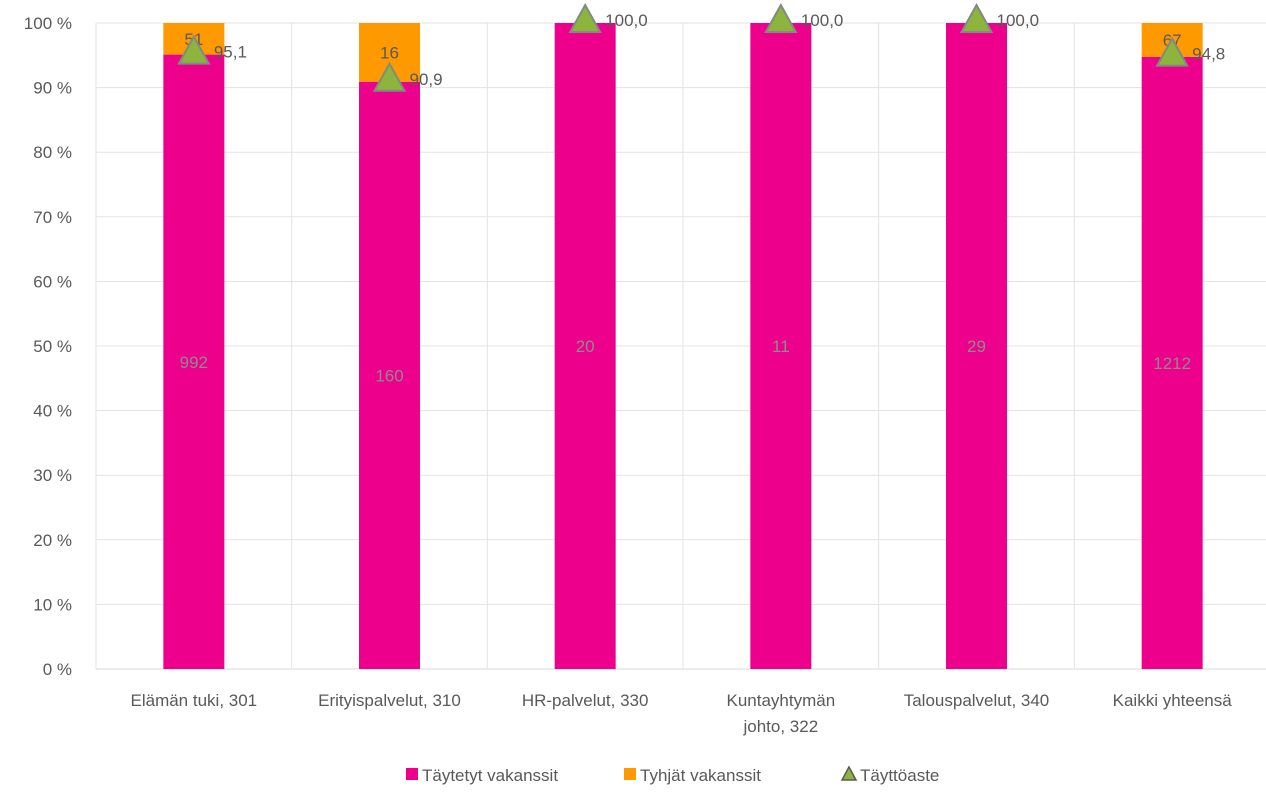 Image resolution: width=1266 pixels, height=794 pixels. Describe the element at coordinates (52, 604) in the screenshot. I see `y-tick-label: 10 %` at that location.